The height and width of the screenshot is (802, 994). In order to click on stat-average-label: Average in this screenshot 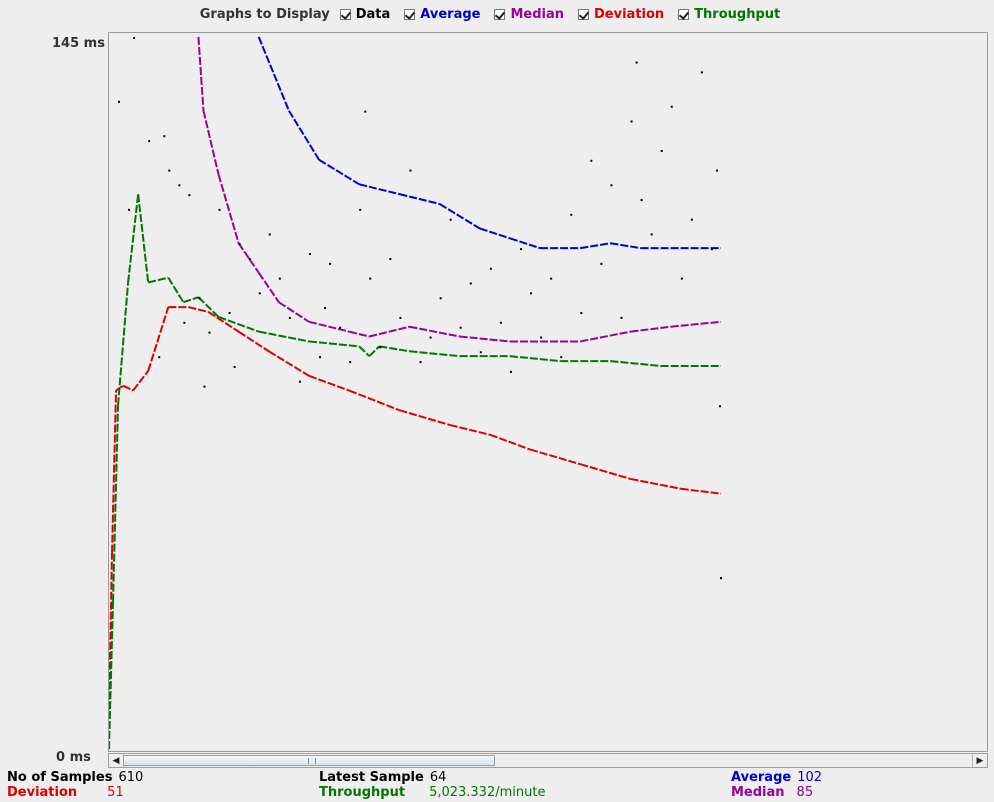, I will do `click(761, 777)`.